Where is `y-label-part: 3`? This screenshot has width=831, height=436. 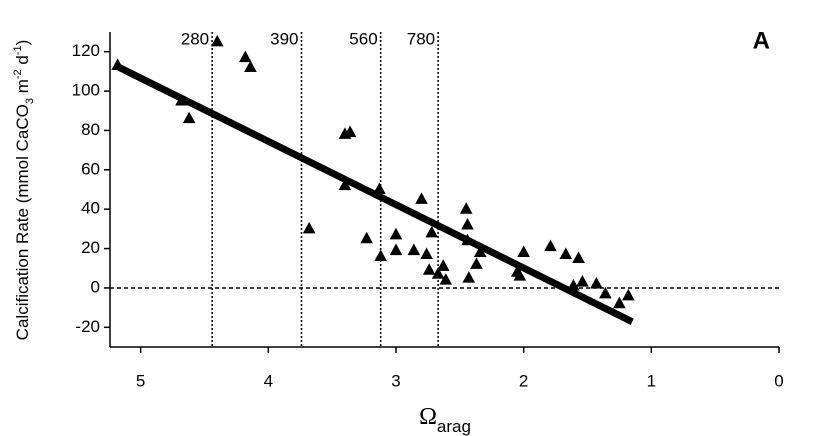
y-label-part: 3 is located at coordinates (30, 101).